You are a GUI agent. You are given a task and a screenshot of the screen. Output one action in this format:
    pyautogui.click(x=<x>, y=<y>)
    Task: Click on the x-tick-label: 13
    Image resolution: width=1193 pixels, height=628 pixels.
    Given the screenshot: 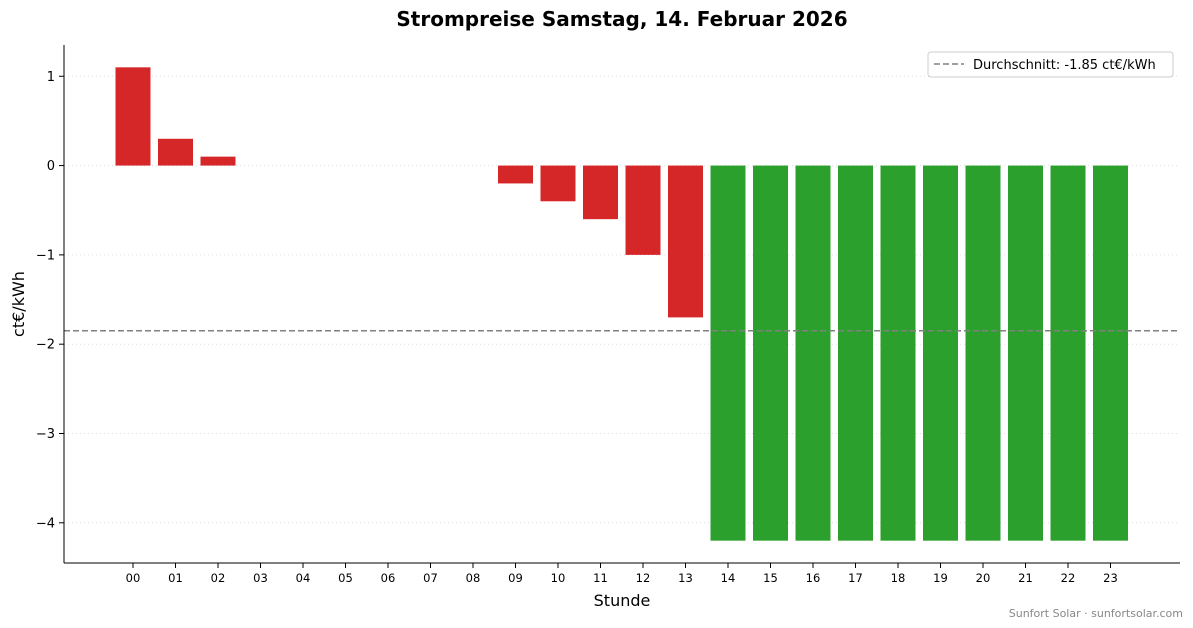 What is the action you would take?
    pyautogui.click(x=685, y=578)
    